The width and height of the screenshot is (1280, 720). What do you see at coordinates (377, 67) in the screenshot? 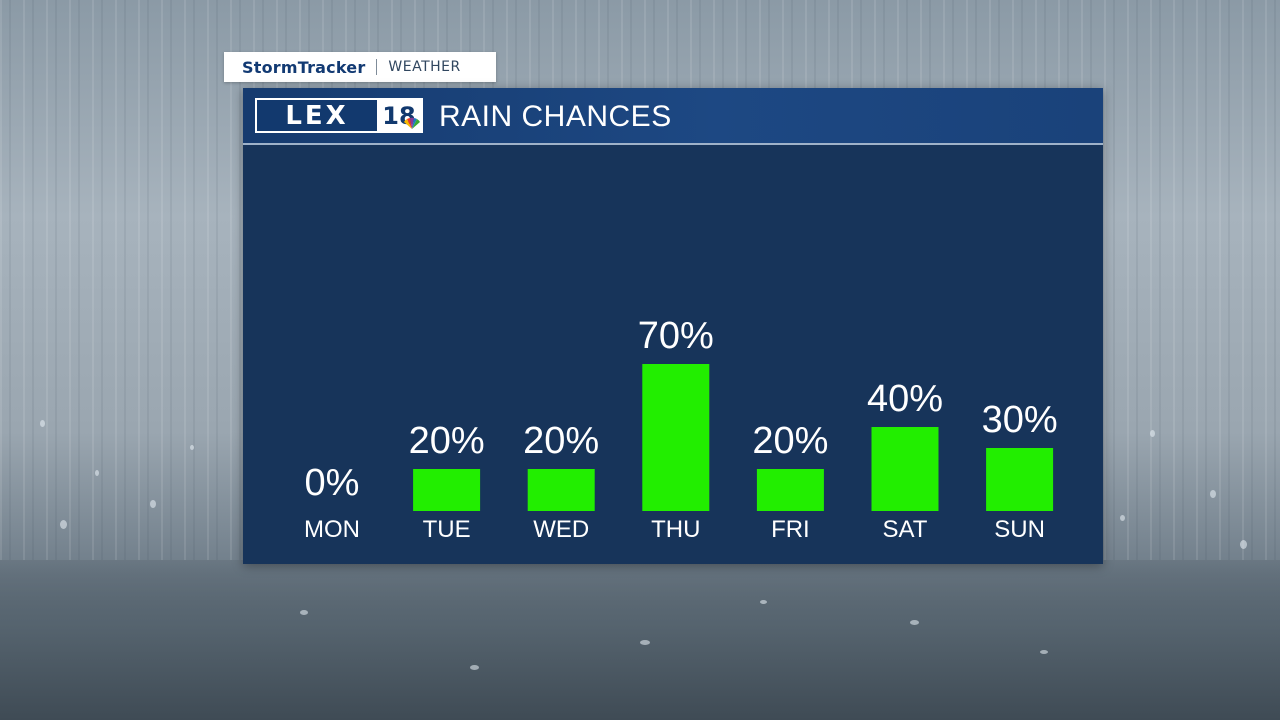
I see `tag-divider` at bounding box center [377, 67].